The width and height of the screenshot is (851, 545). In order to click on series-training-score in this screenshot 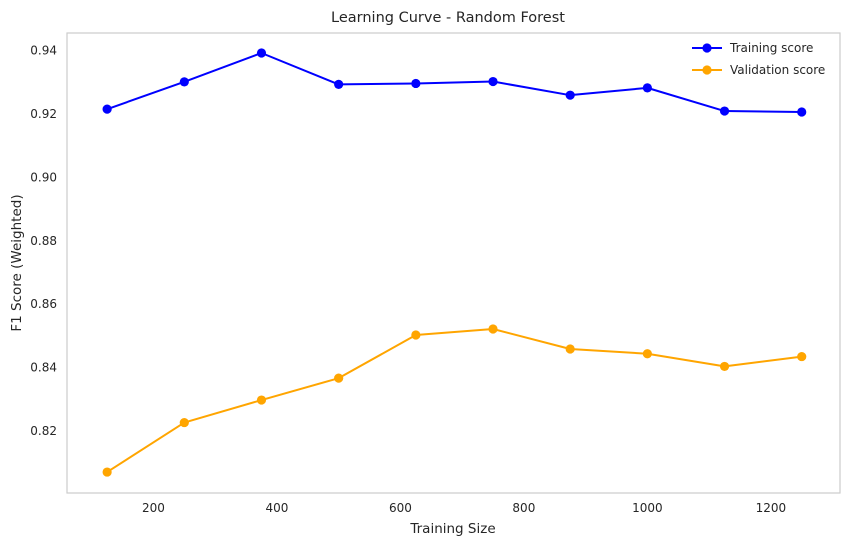, I will do `click(454, 82)`.